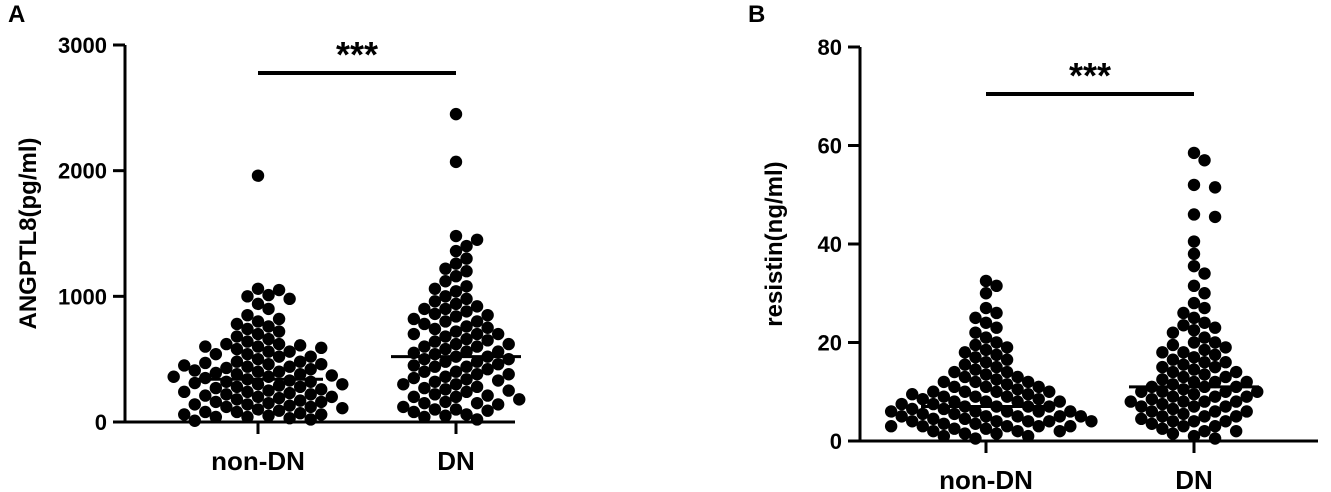  I want to click on x-category-label: non-DN, so click(986, 478).